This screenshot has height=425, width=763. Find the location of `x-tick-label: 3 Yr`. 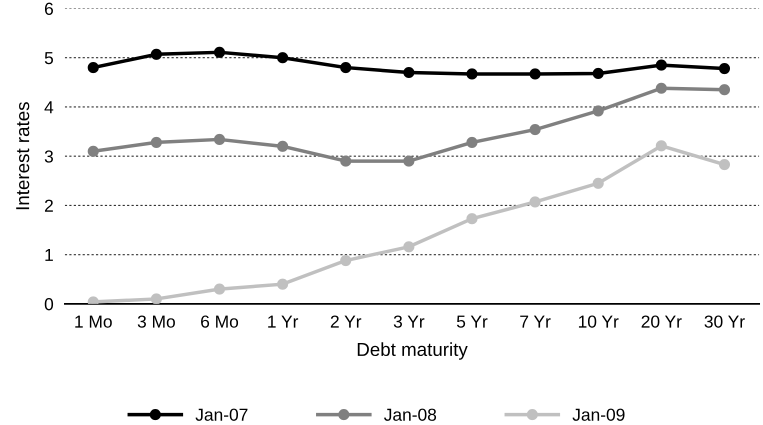

x-tick-label: 3 Yr is located at coordinates (409, 321).